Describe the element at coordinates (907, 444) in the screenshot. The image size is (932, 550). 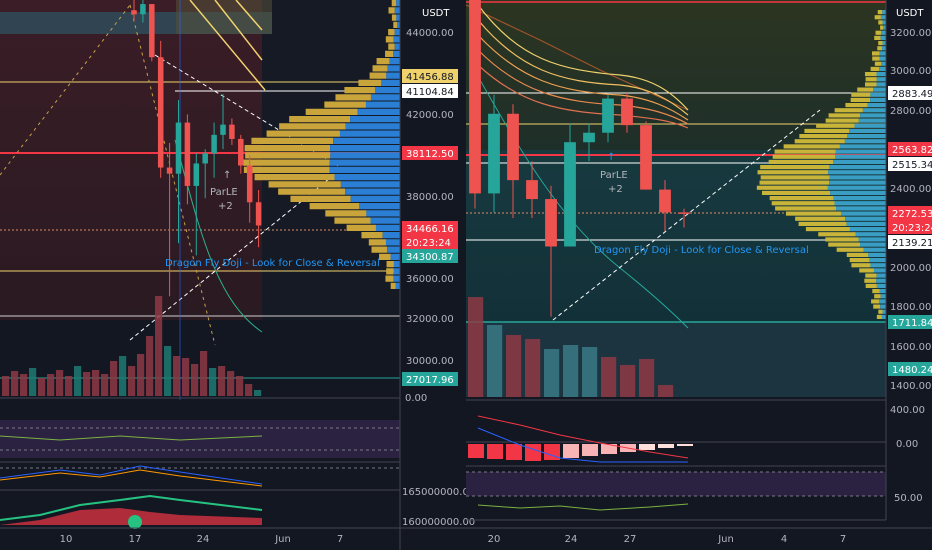
I see `right-macd-label-2: 0.00` at that location.